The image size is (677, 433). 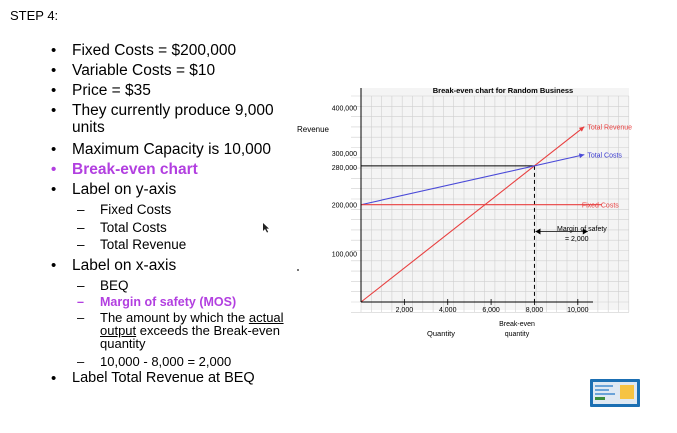 I want to click on x-tick-label: 4,000, so click(x=448, y=310).